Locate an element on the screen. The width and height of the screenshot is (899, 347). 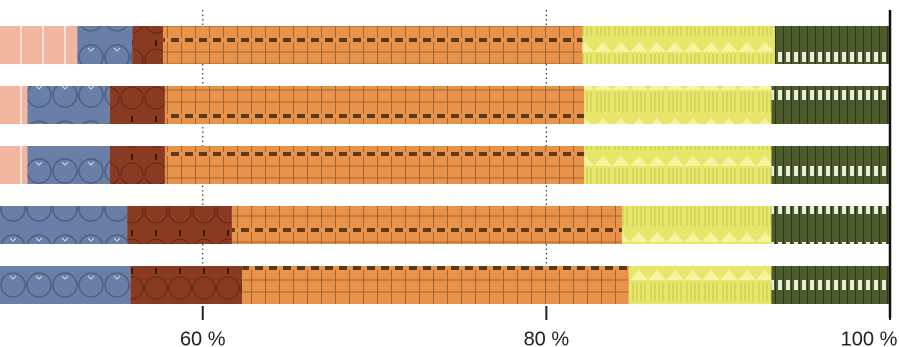
x-tick-label: 100 % is located at coordinates (869, 337).